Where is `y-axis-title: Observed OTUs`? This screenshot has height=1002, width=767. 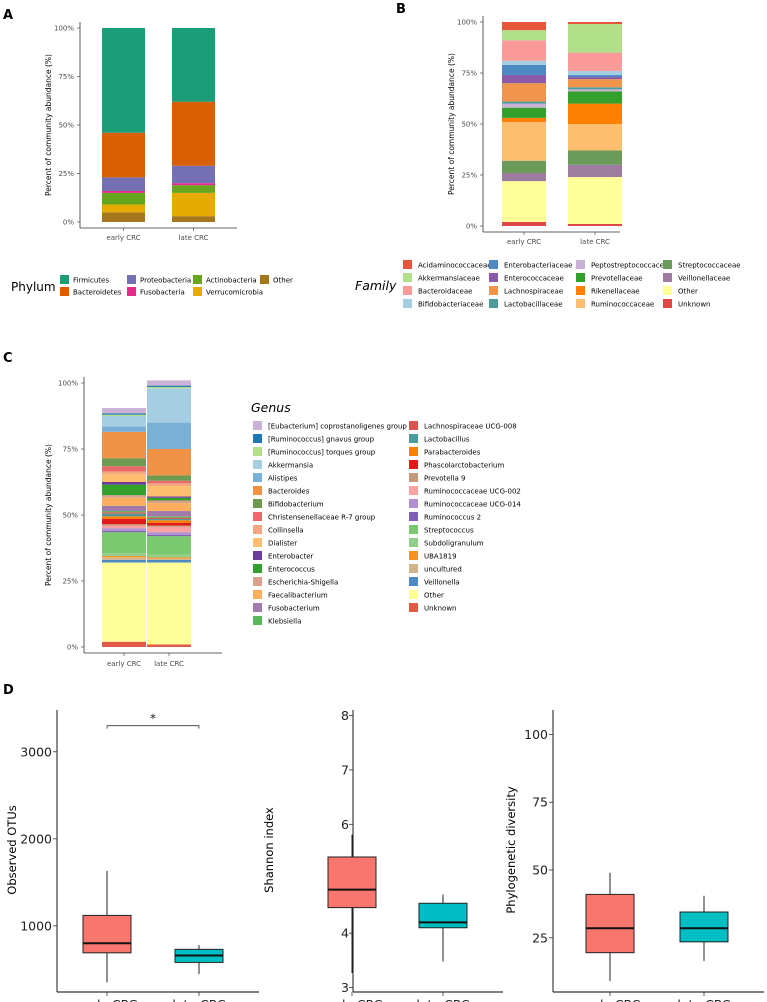
y-axis-title: Observed OTUs is located at coordinates (12, 849).